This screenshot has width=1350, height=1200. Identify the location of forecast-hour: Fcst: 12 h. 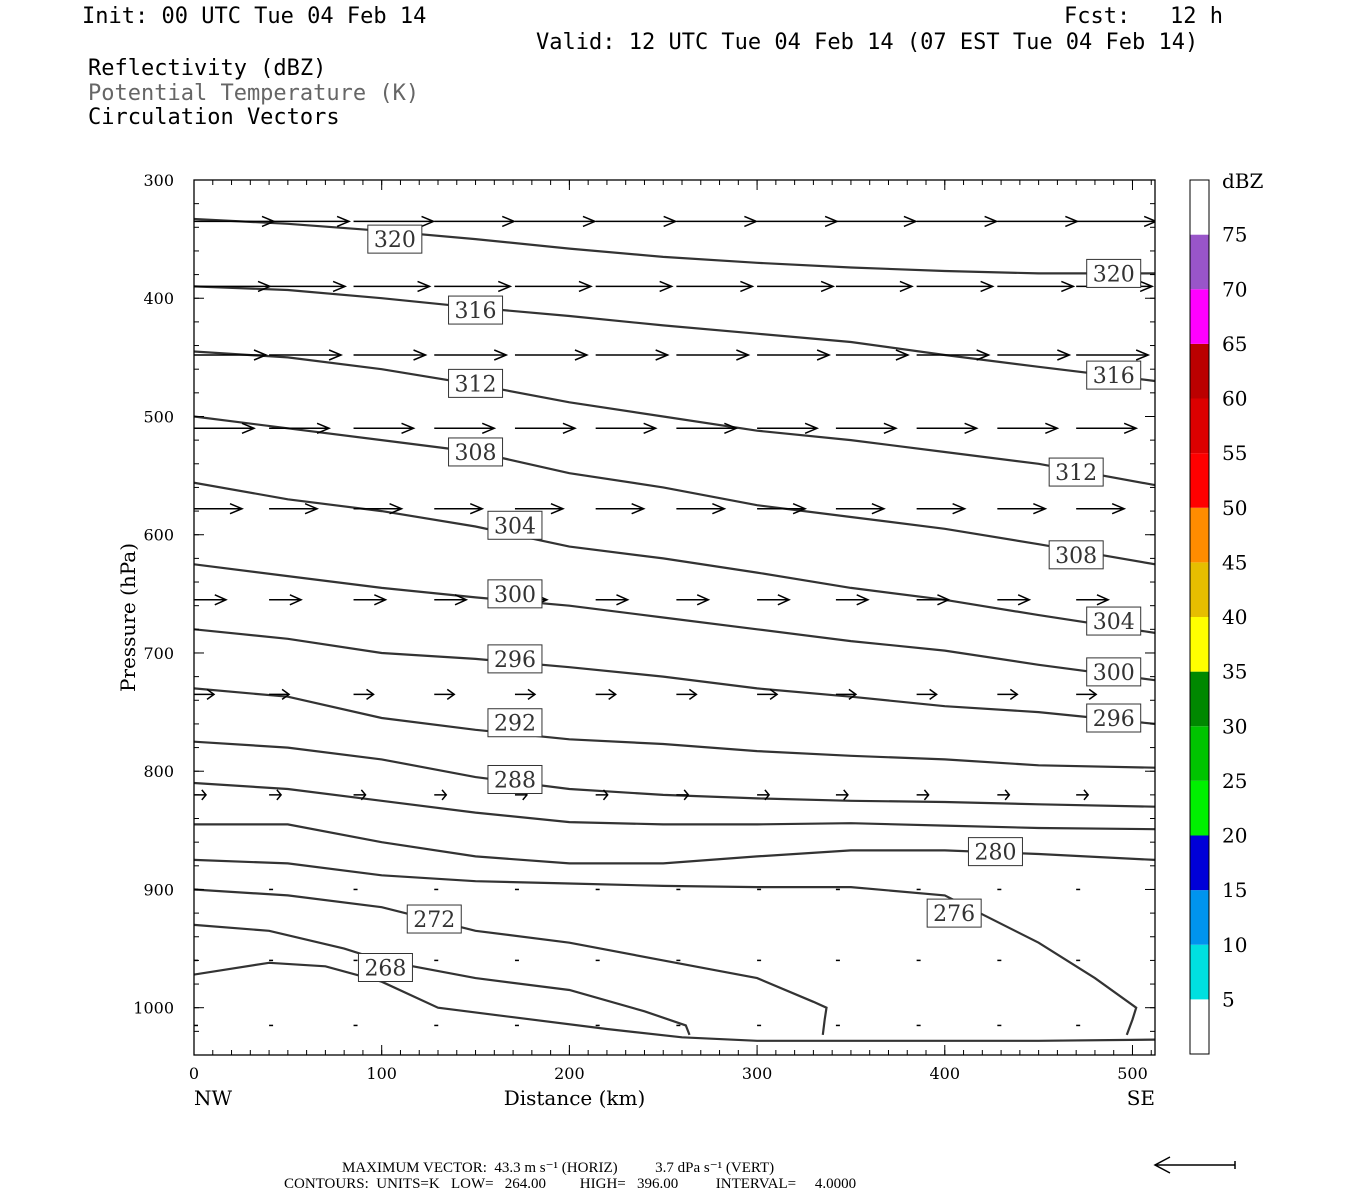
(1143, 16).